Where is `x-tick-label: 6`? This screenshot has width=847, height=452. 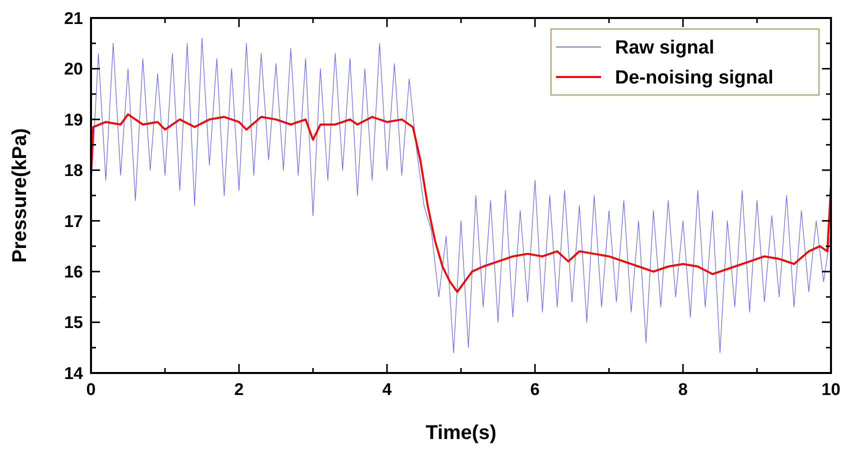
x-tick-label: 6 is located at coordinates (535, 389).